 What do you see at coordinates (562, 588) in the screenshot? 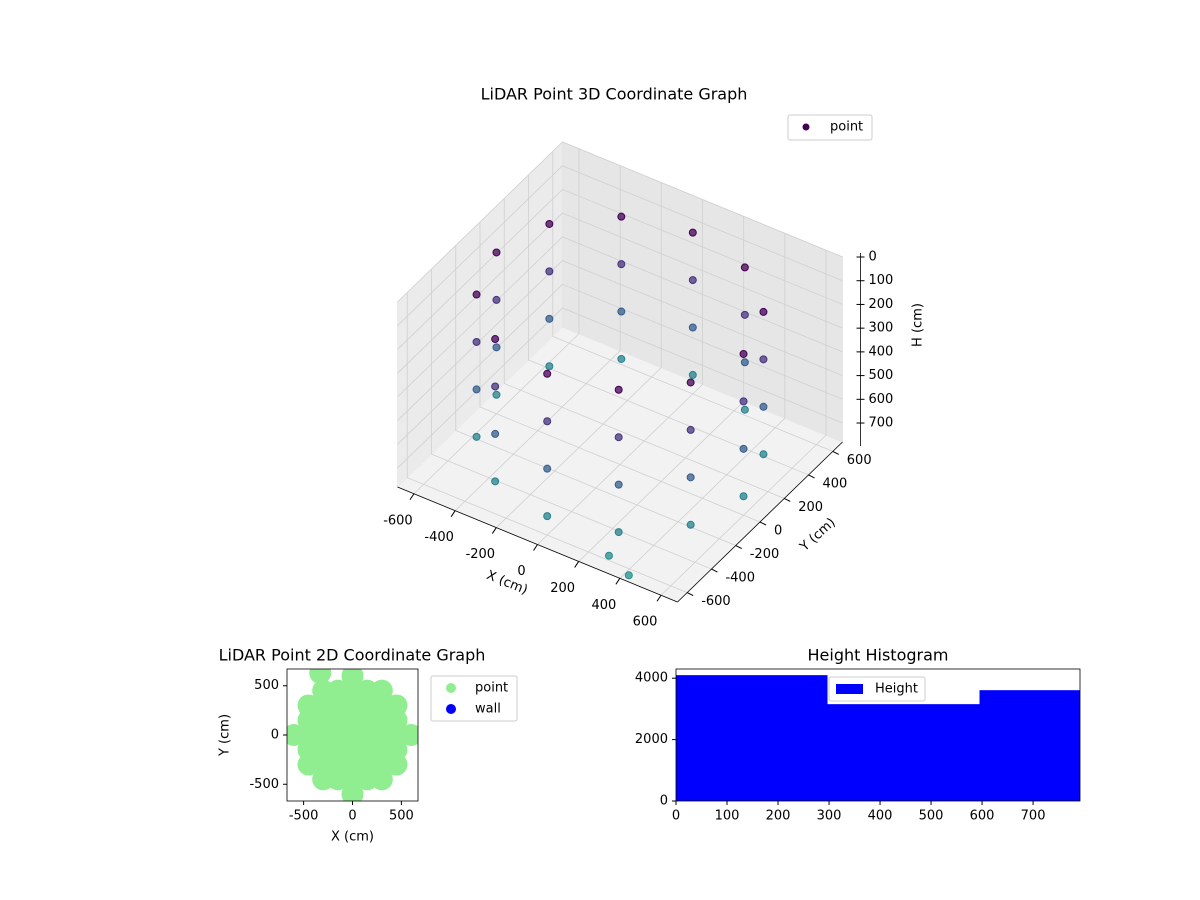
I see `x-tick-label: 200` at bounding box center [562, 588].